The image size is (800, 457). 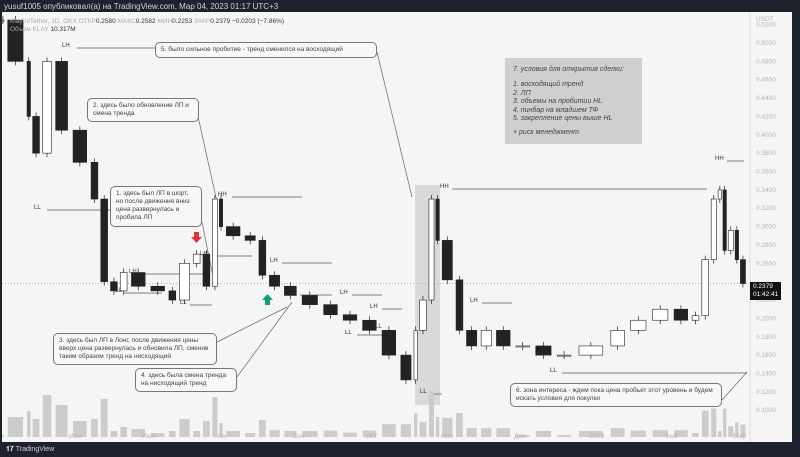 I want to click on symbol-label: Klaytn/Tether, 1D, OKX, so click(x=43, y=21).